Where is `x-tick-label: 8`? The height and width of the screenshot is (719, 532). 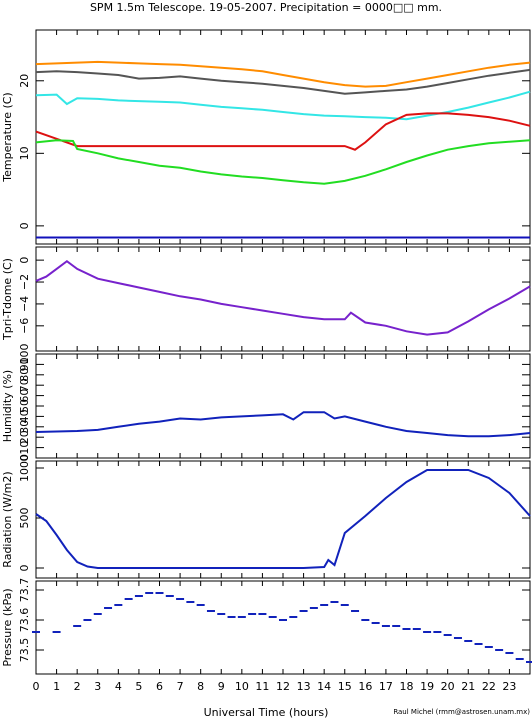 x-tick-label: 8 is located at coordinates (200, 686).